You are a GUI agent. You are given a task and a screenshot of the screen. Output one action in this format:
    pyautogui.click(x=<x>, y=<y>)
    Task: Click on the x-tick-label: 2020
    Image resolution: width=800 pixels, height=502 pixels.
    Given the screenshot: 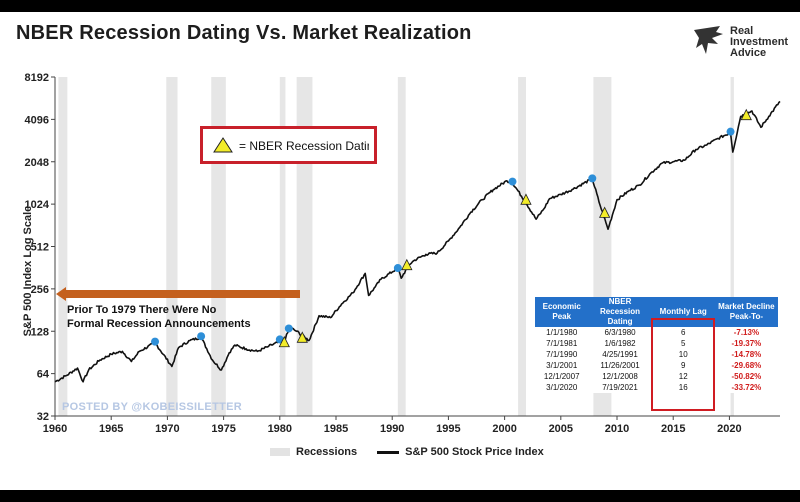 What is the action you would take?
    pyautogui.click(x=729, y=429)
    